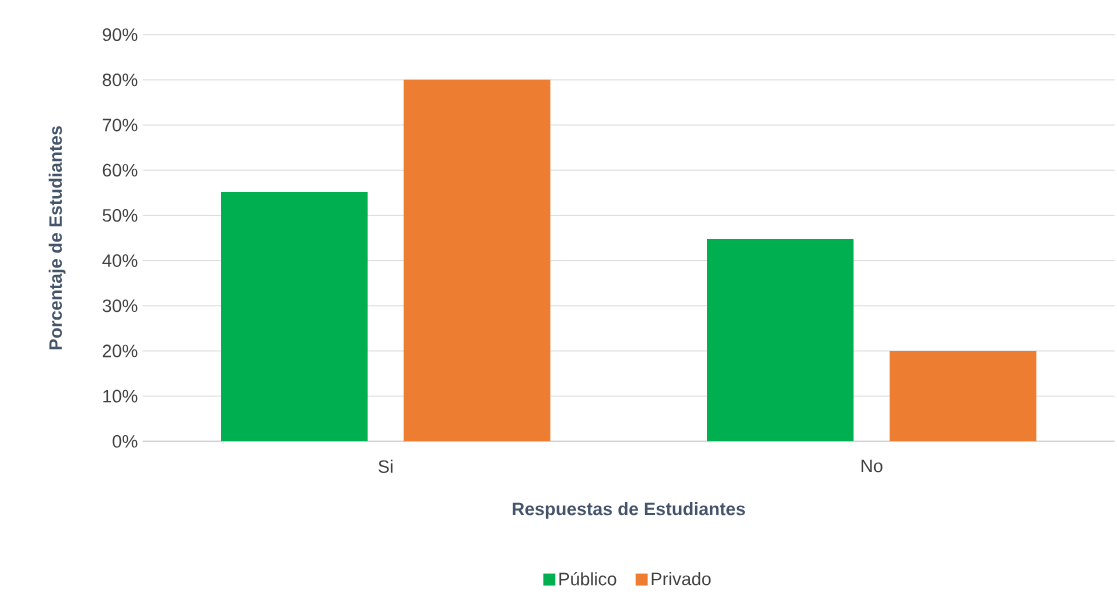 The width and height of the screenshot is (1117, 592). Describe the element at coordinates (125, 441) in the screenshot. I see `y-tick-label: 0%` at that location.